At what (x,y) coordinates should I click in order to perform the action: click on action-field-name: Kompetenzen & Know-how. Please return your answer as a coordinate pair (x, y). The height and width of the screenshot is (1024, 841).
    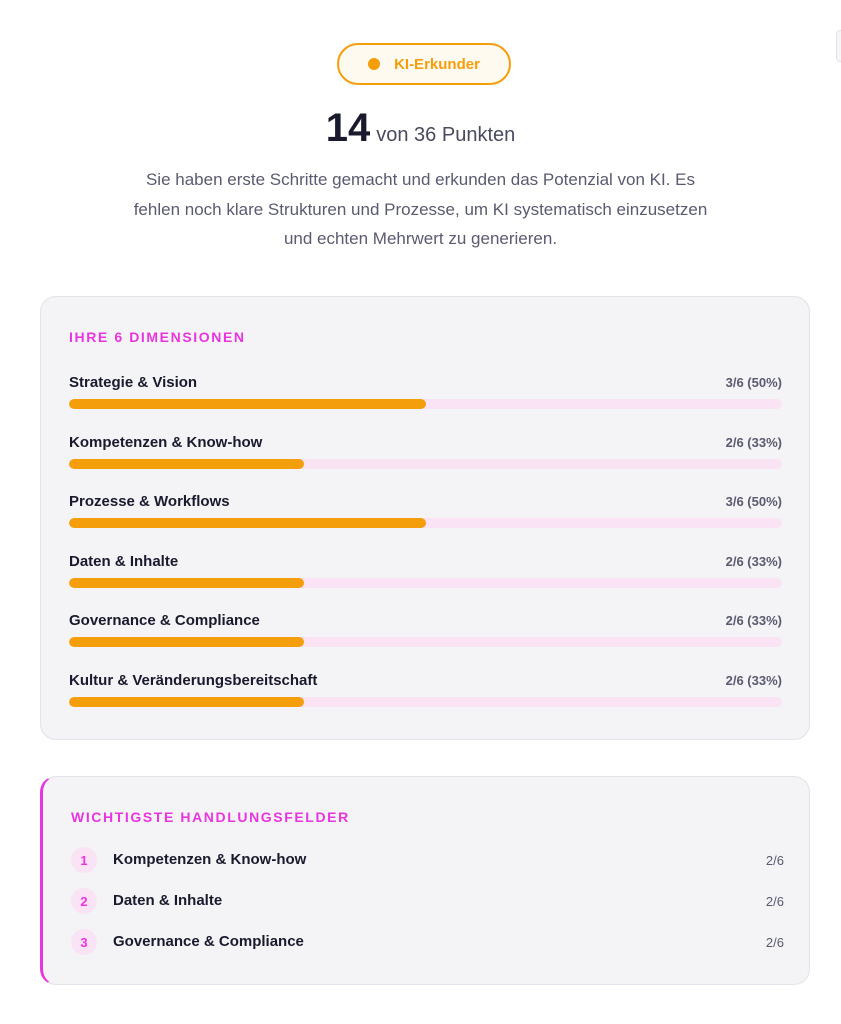
    Looking at the image, I should click on (210, 859).